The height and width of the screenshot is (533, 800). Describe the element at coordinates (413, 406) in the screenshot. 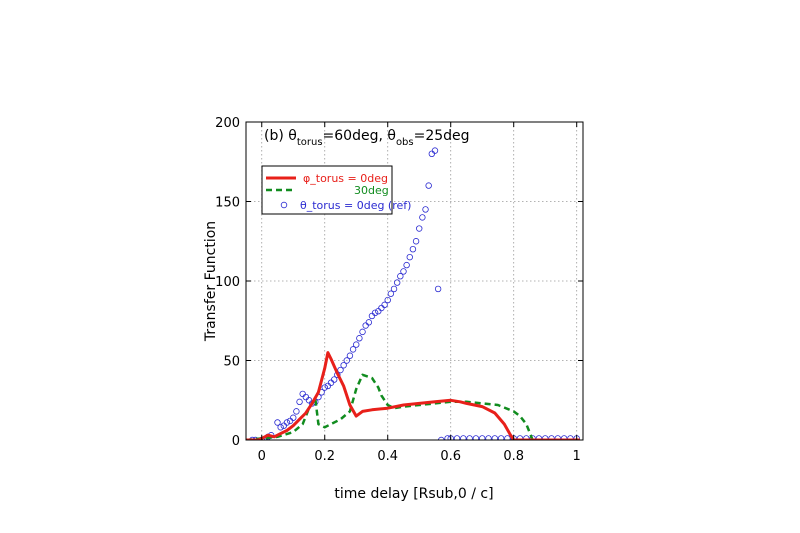

I see `series-30deg-line` at that location.